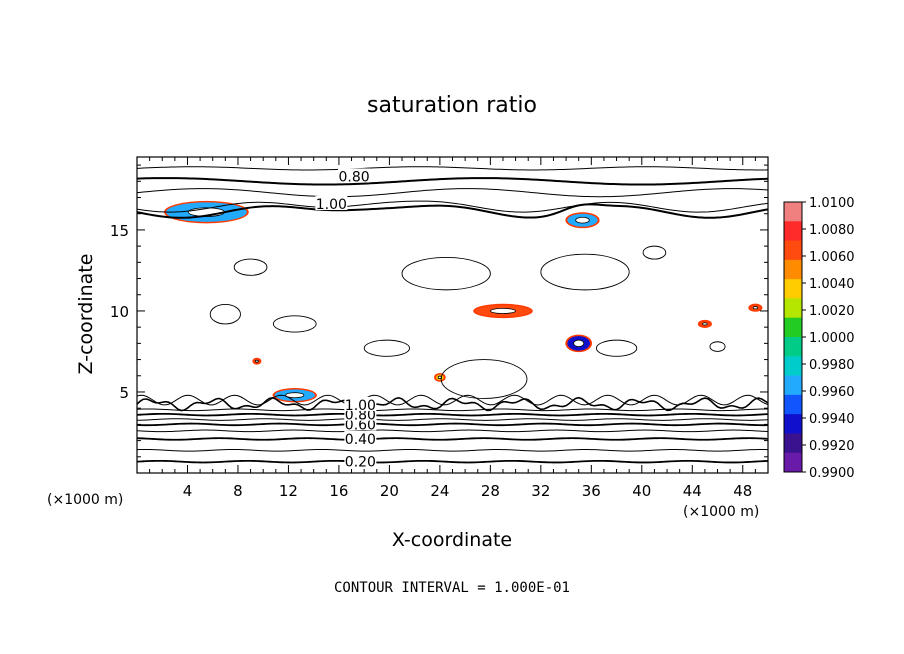  Describe the element at coordinates (452, 105) in the screenshot. I see `chart-title: saturation ratio` at that location.